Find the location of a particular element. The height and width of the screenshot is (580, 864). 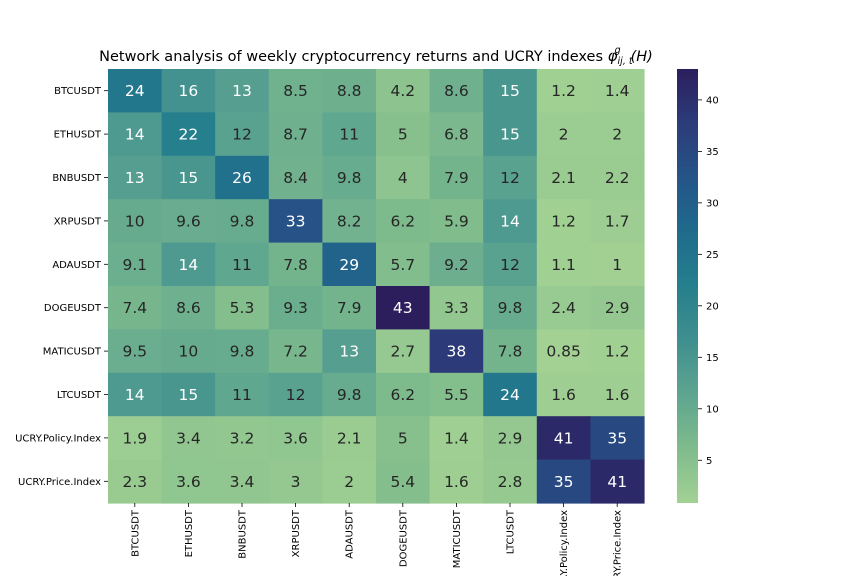

cell-value-label: 5.7 is located at coordinates (402, 265).